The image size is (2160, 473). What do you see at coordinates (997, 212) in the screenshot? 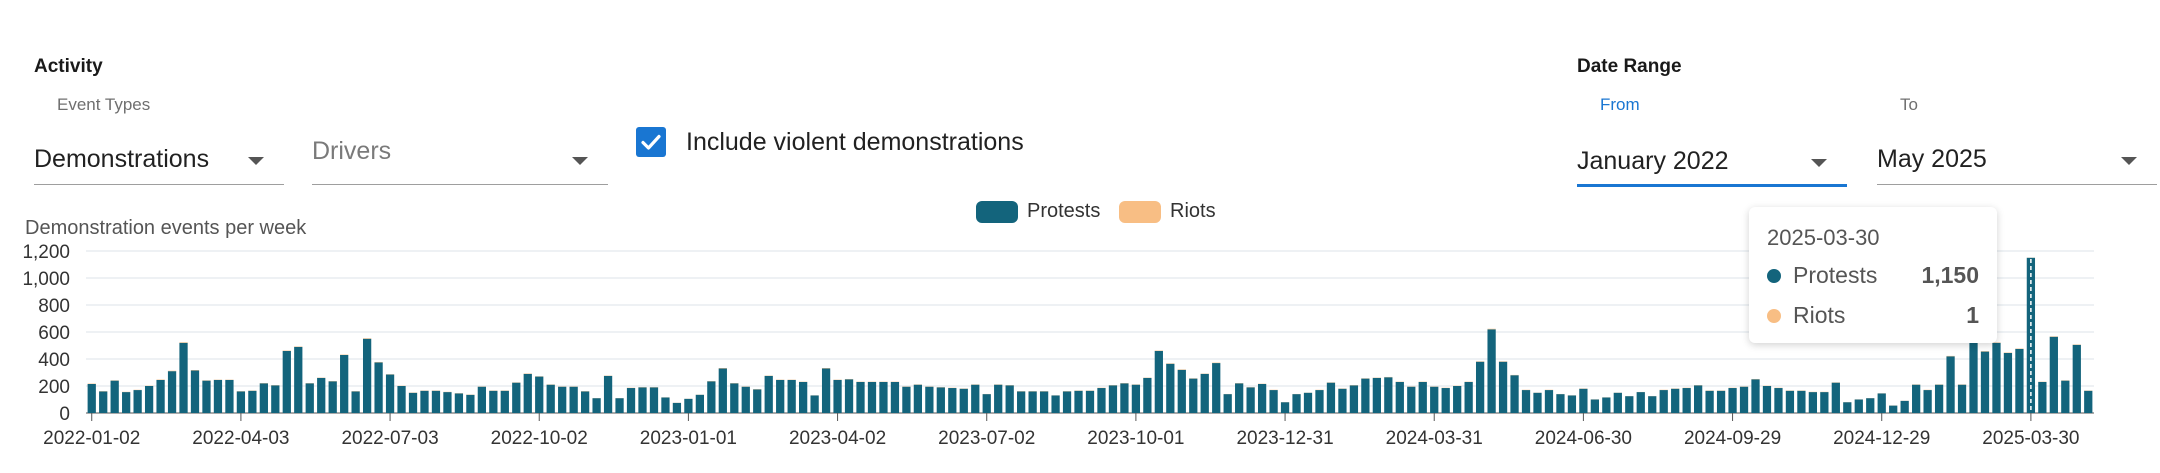
I see `legend-swatch-protests` at bounding box center [997, 212].